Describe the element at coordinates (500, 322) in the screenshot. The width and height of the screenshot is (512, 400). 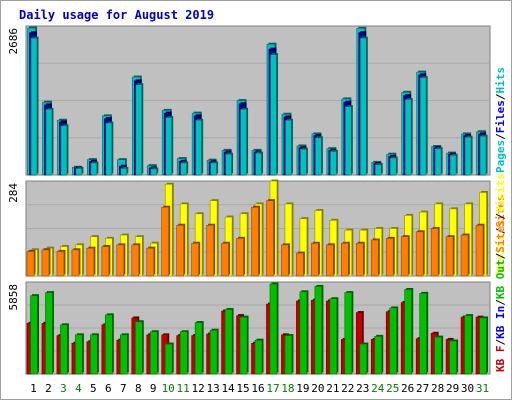
I see `legend-item: KB In` at that location.